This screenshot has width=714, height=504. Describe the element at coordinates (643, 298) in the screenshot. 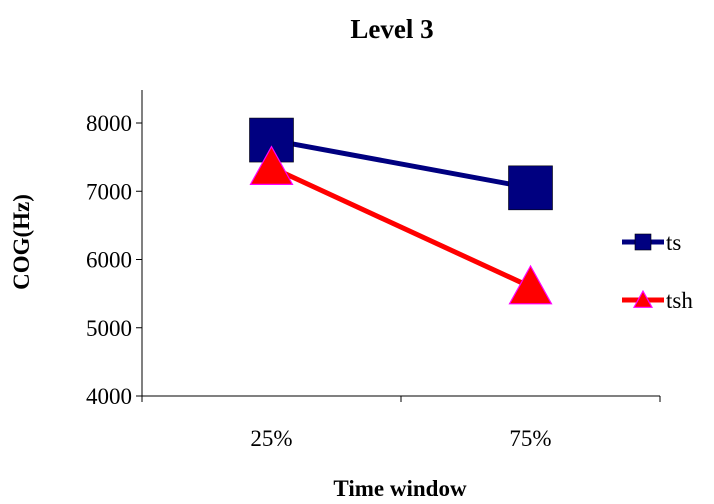

I see `legend-marker-tsh` at that location.